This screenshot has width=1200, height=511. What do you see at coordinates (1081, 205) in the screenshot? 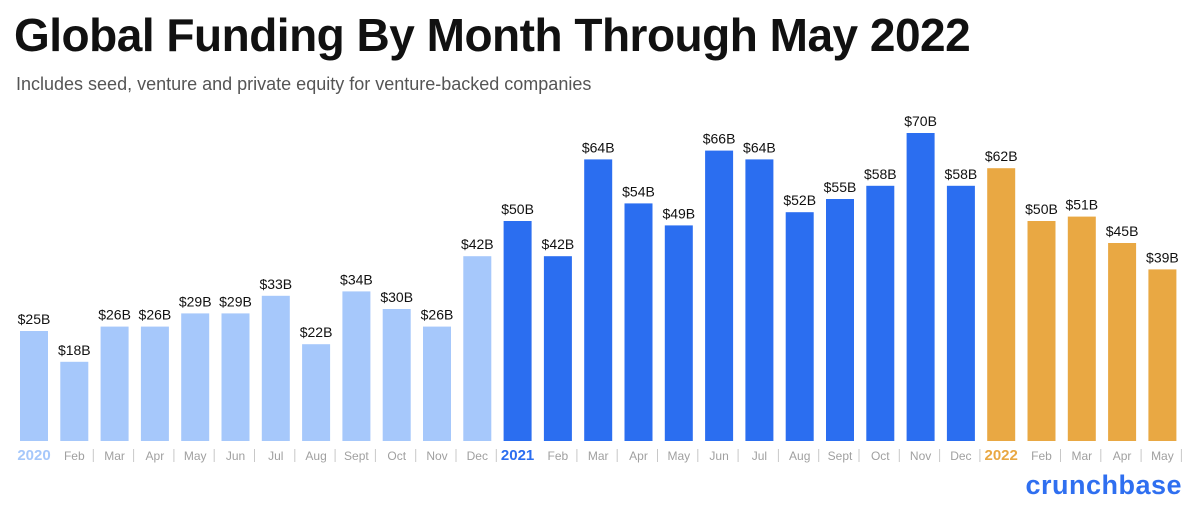
I see `data-label: $51B` at bounding box center [1081, 205].